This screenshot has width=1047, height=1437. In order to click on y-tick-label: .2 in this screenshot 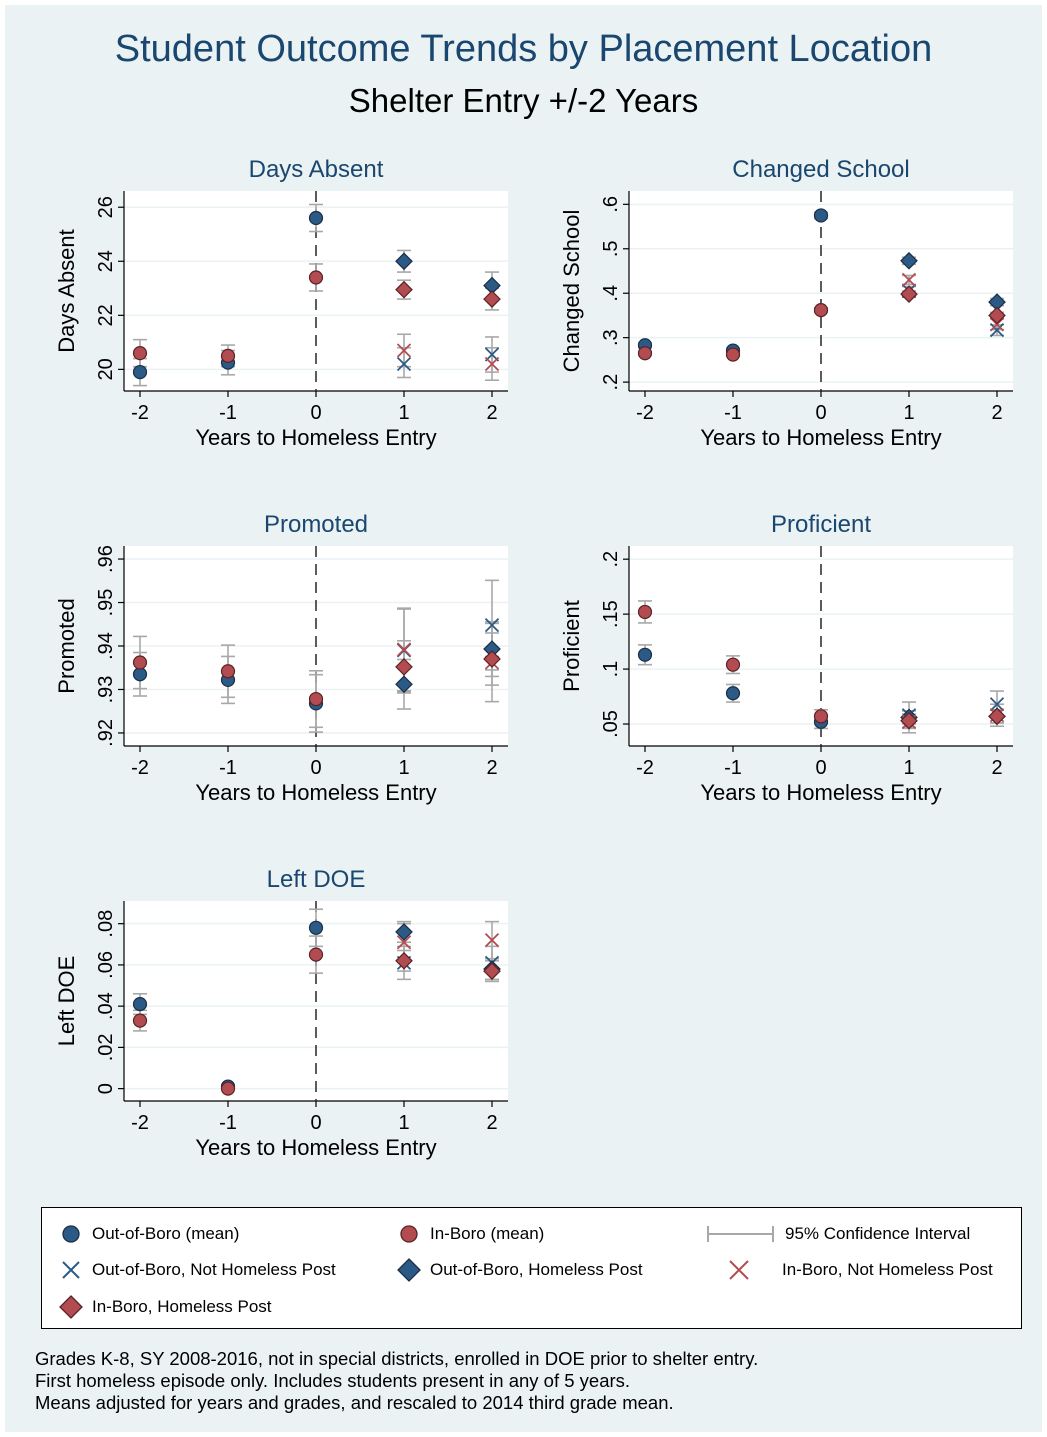, I will do `click(611, 559)`.